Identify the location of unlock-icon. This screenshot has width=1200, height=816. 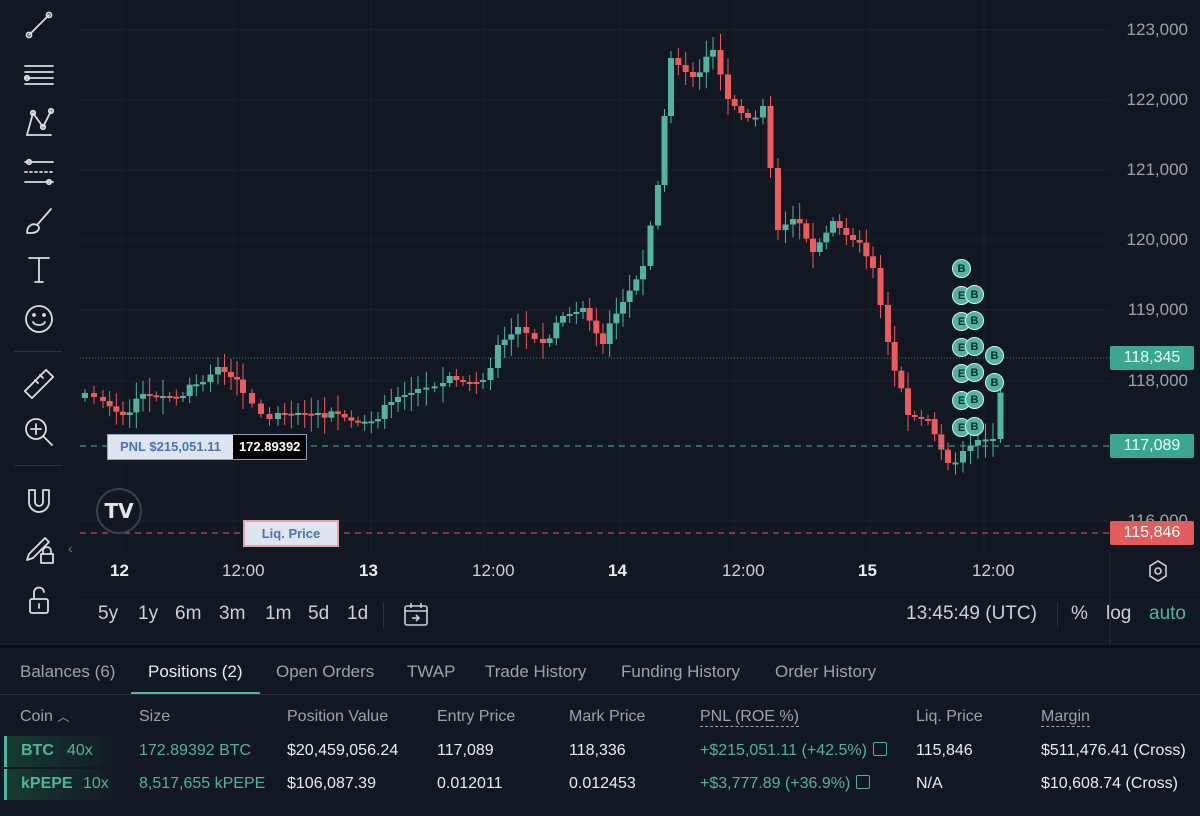
(39, 600).